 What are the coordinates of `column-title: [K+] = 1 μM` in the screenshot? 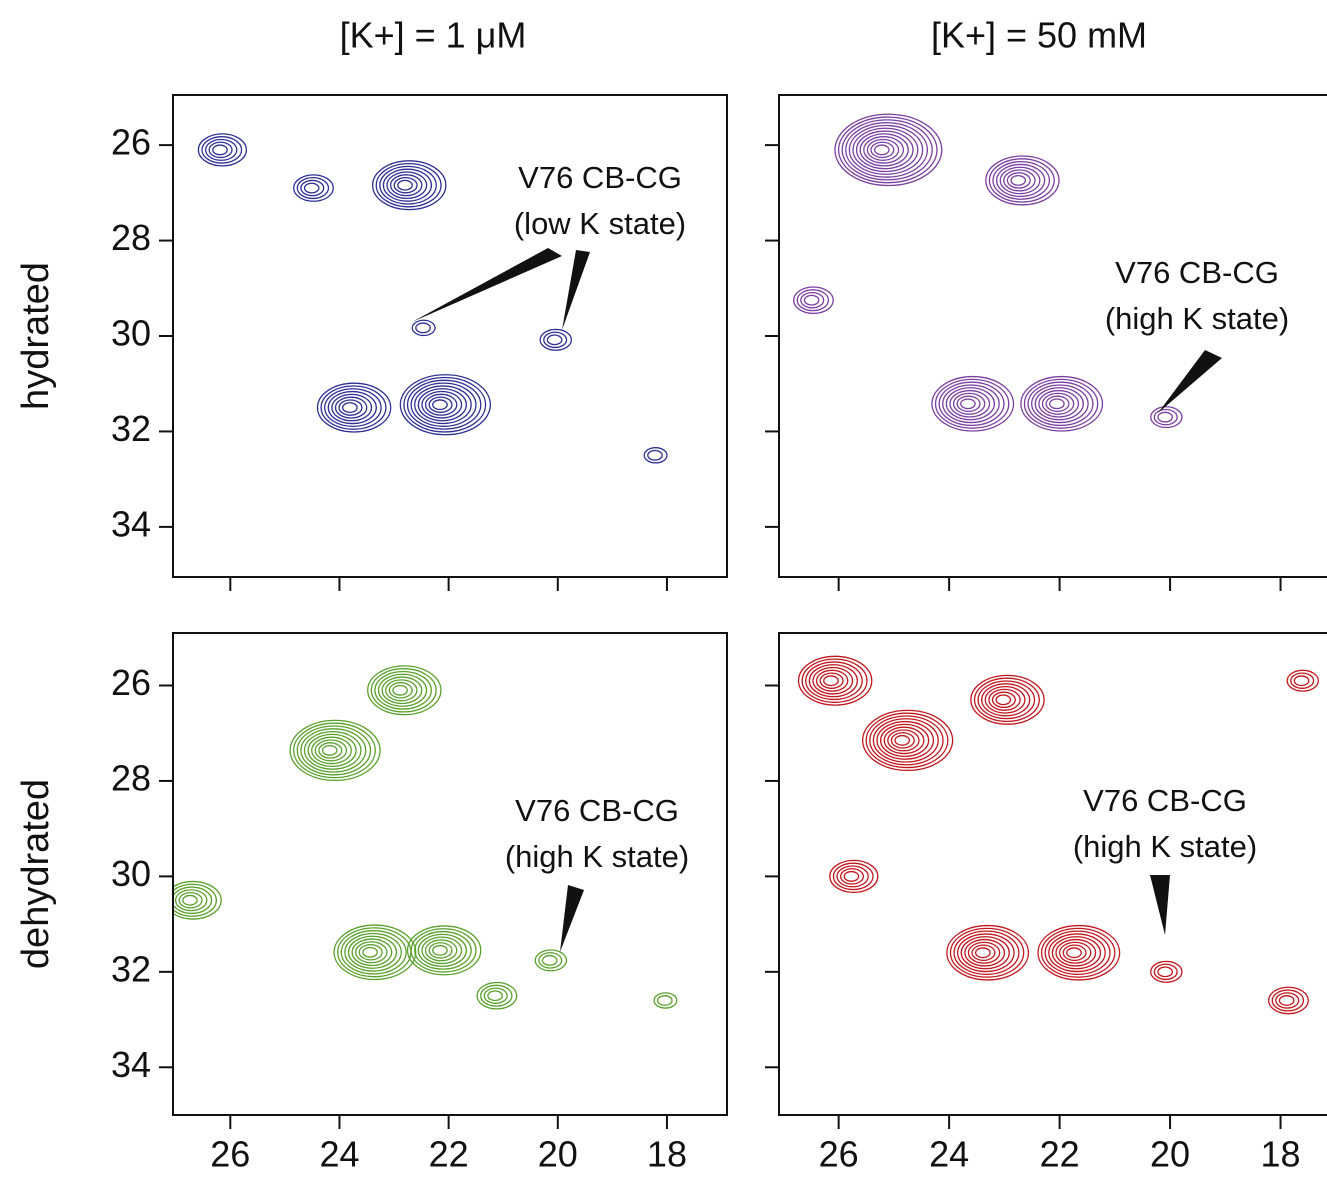 It's located at (433, 35).